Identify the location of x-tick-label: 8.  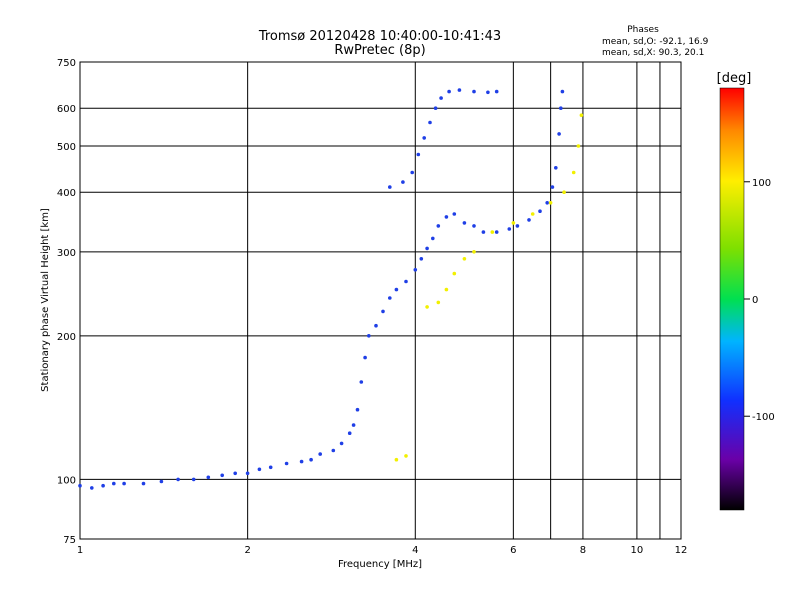
(583, 550).